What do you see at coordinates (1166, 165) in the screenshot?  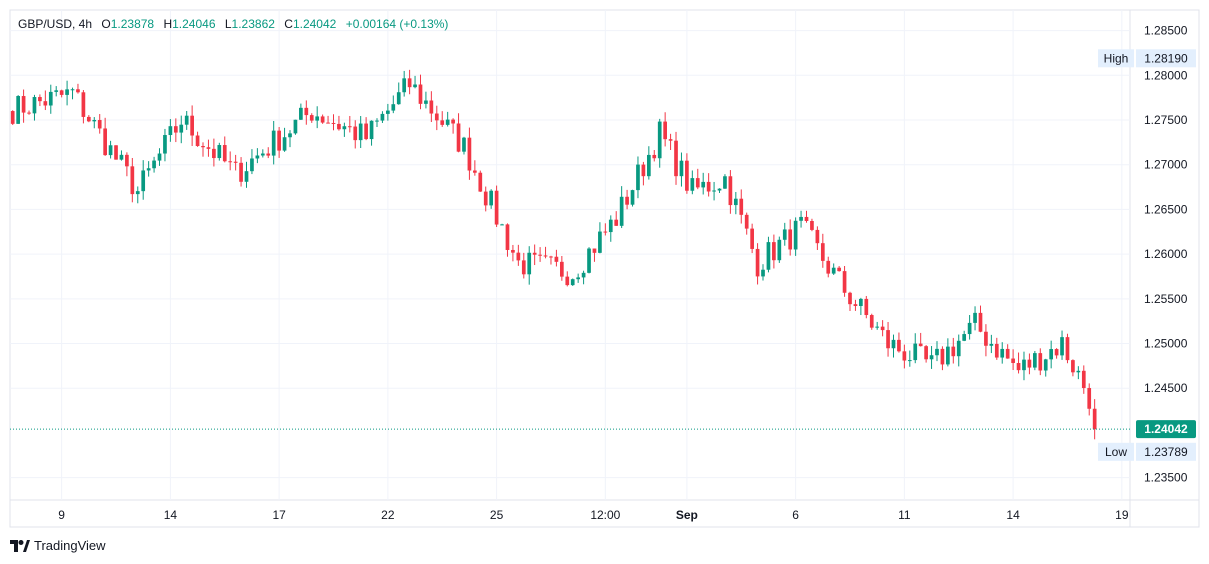 I see `price-tick-label: 1.27000` at bounding box center [1166, 165].